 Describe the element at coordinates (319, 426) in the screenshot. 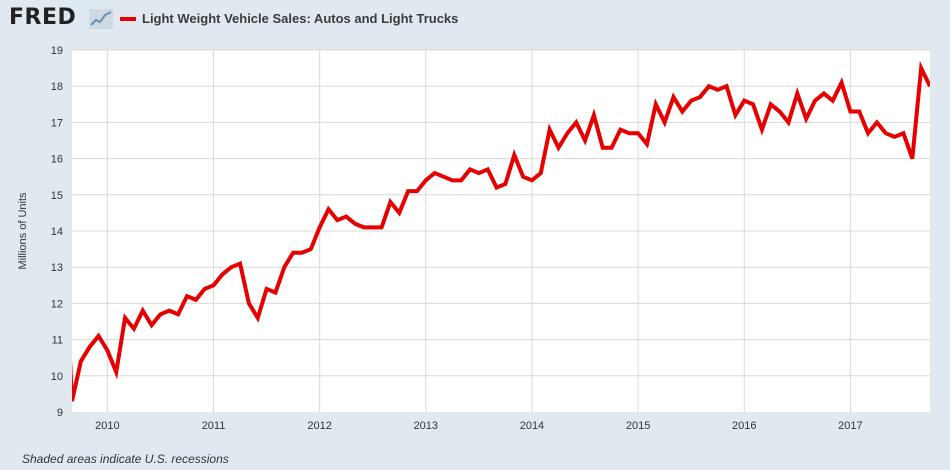

I see `x-tick-label: 2012` at that location.